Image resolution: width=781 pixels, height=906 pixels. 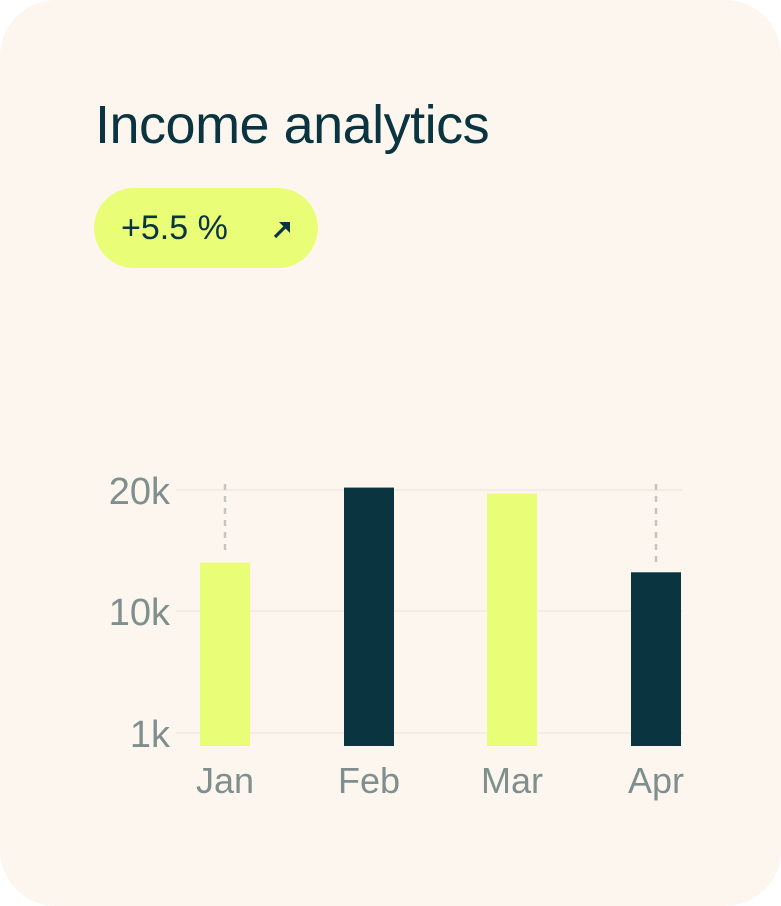 I want to click on x-category-label: Feb, so click(x=369, y=780).